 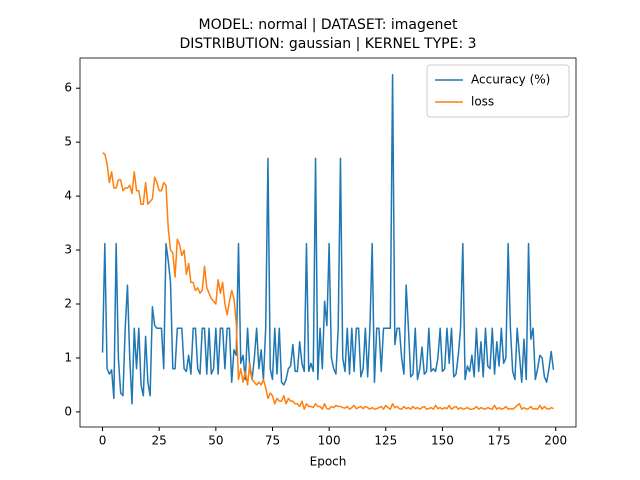 What do you see at coordinates (159, 441) in the screenshot?
I see `x-tick-label: 25` at bounding box center [159, 441].